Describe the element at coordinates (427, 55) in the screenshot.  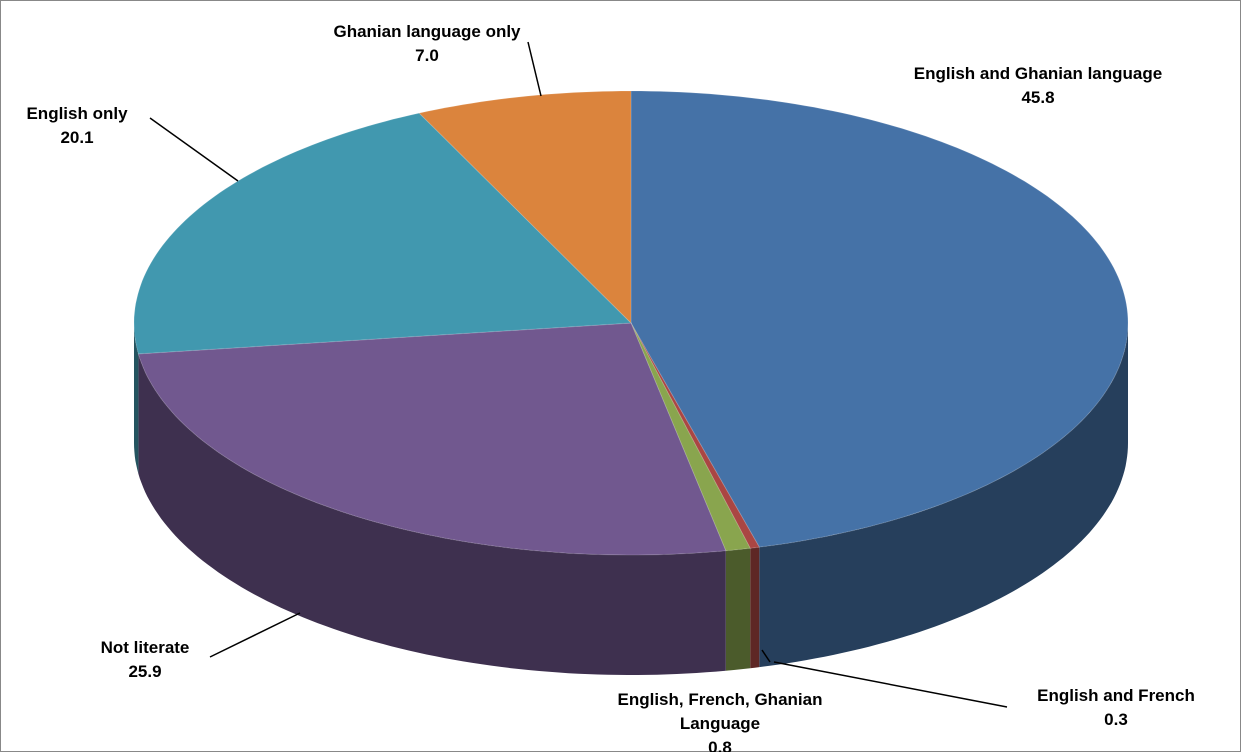
I see `label-value: 7.0` at that location.